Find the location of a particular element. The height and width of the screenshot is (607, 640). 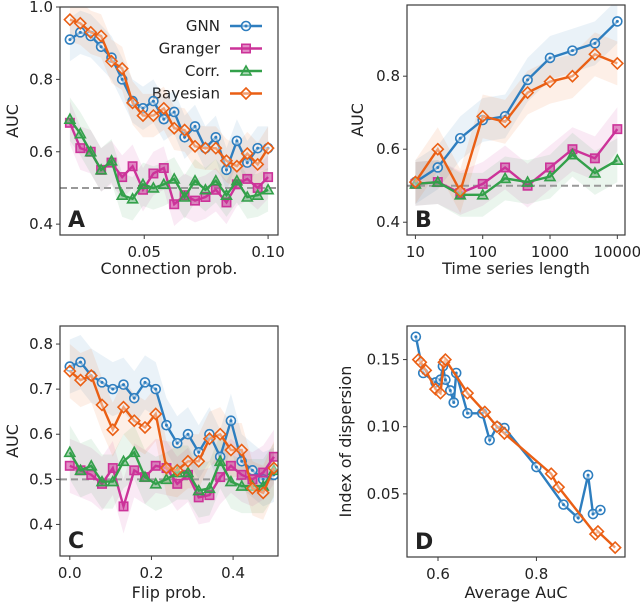

x-tick-label: 10000 is located at coordinates (616, 252).